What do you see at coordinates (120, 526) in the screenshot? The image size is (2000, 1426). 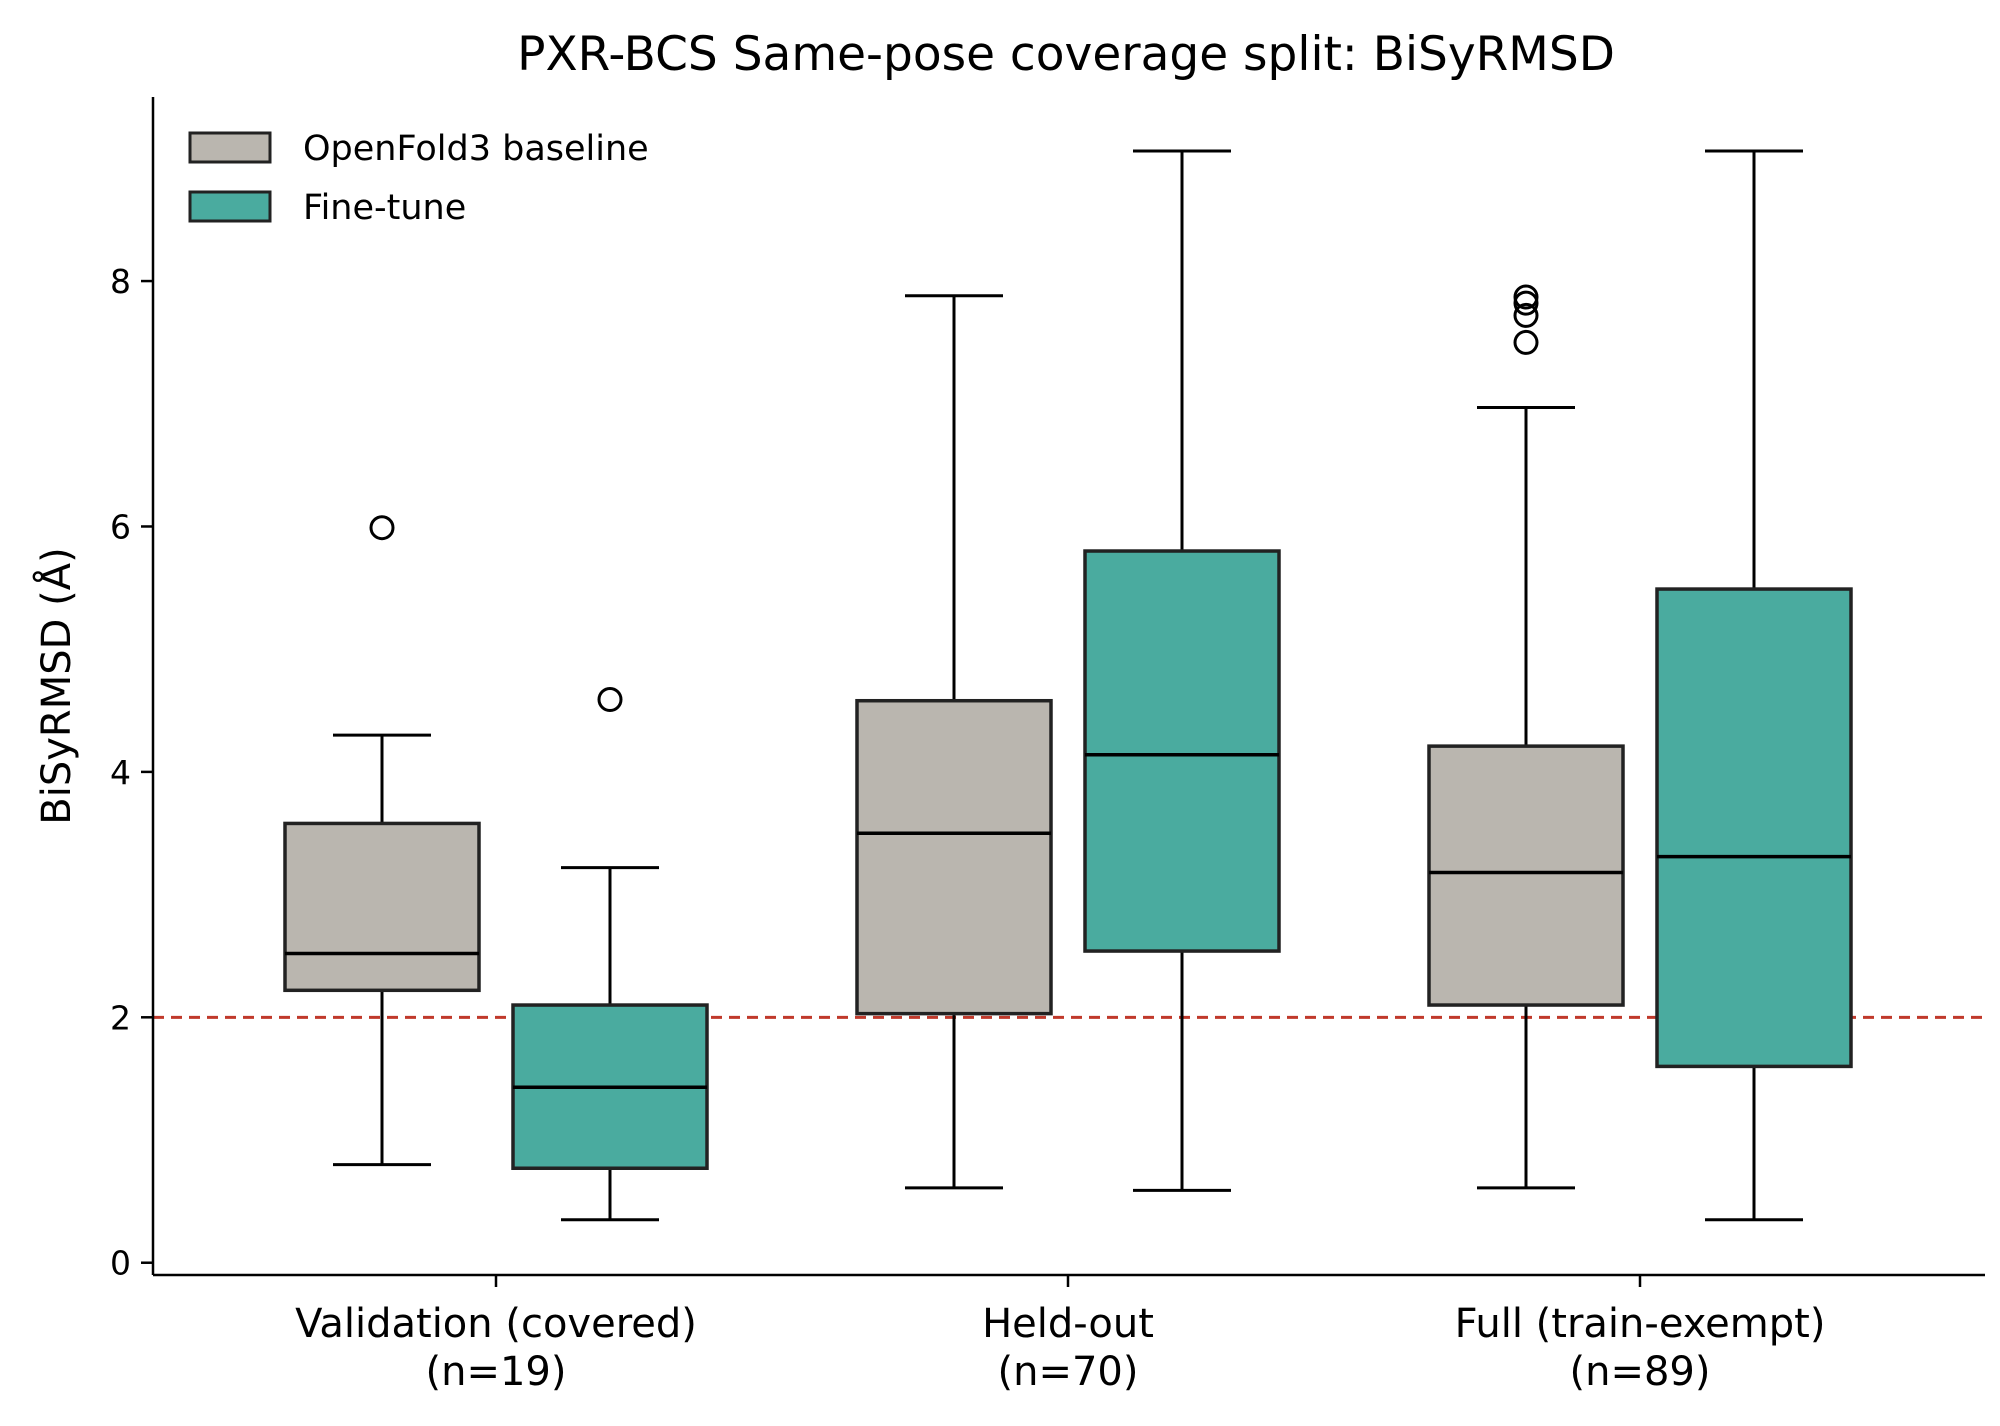 I see `y-tick-label: 6` at bounding box center [120, 526].